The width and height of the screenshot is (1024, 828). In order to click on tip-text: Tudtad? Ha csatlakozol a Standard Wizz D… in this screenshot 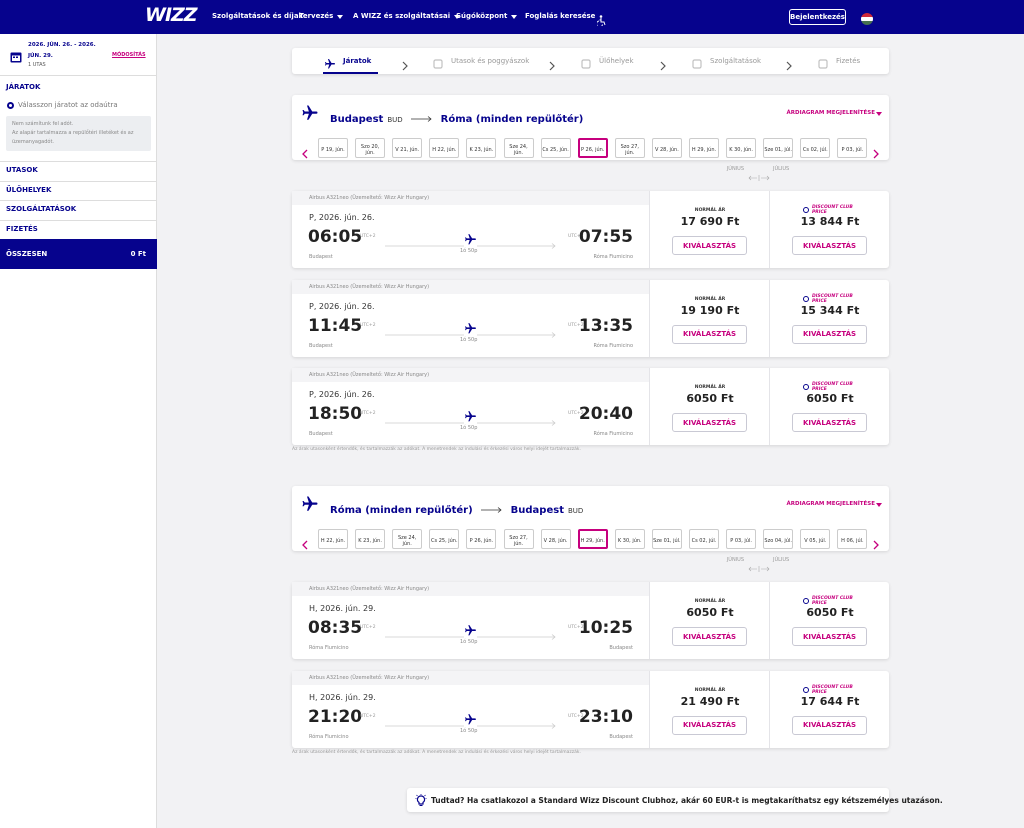, I will do `click(687, 800)`.